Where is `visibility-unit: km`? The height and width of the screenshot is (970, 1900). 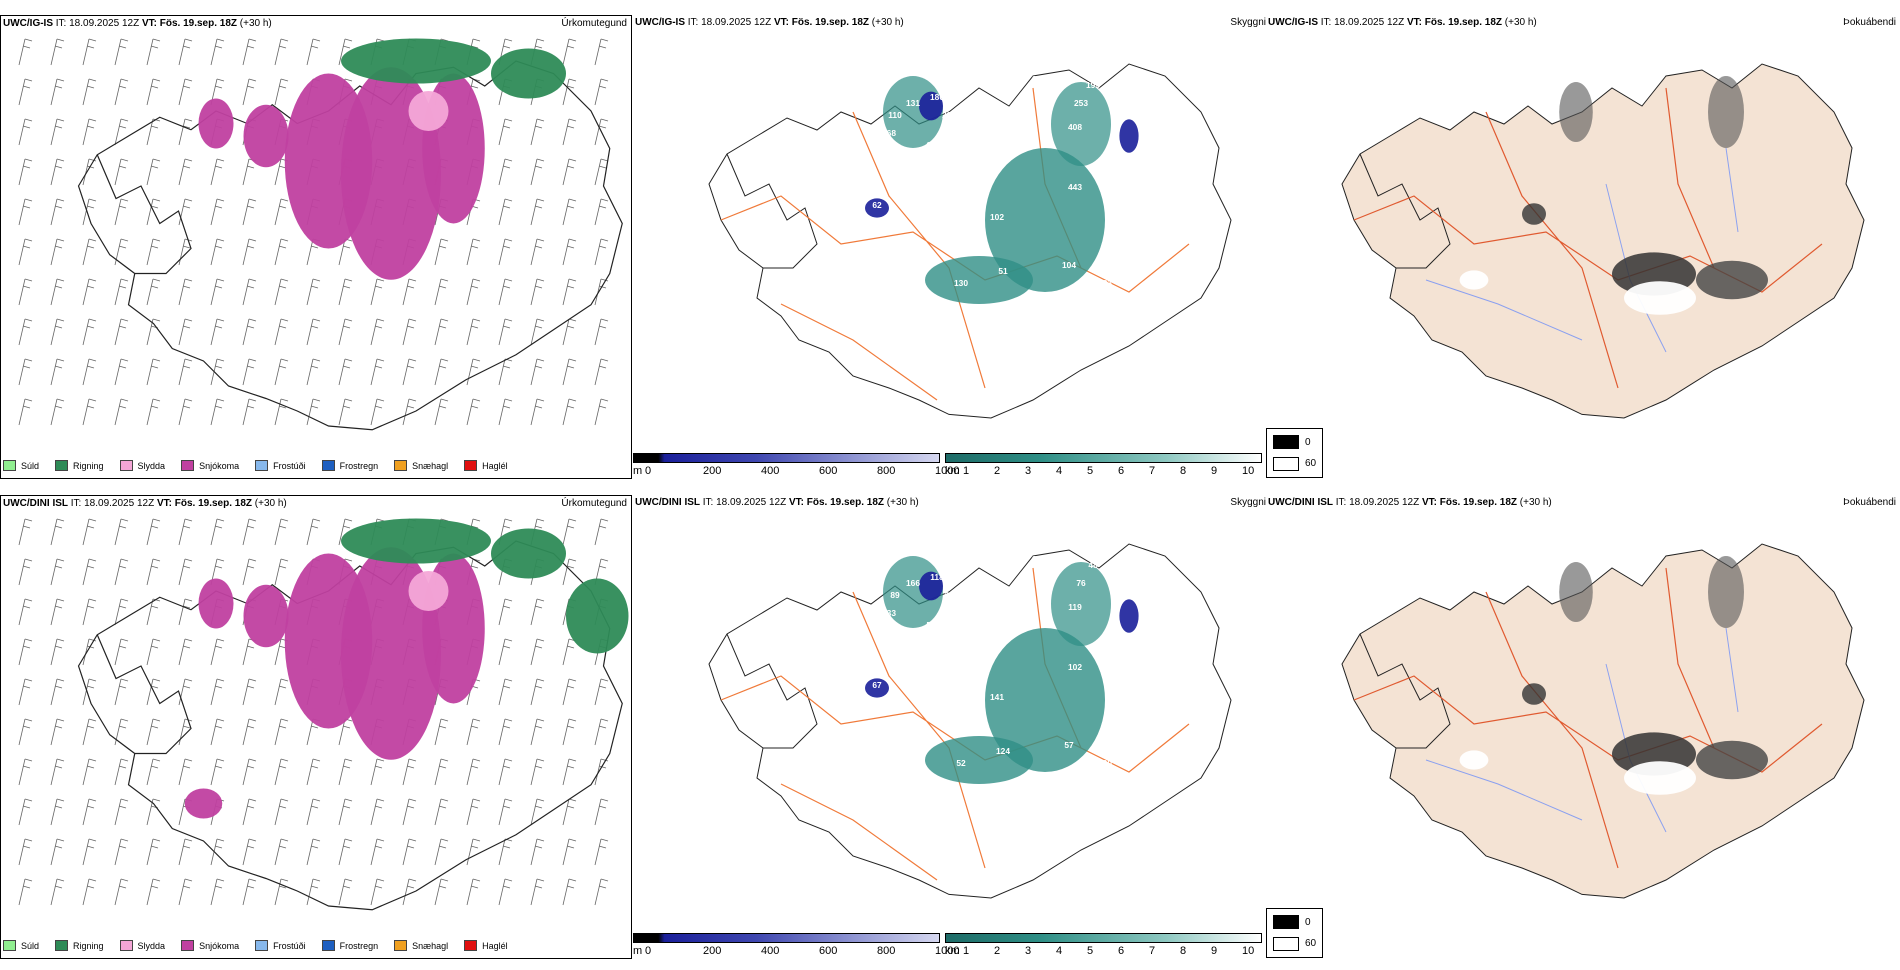
visibility-unit: km is located at coordinates (952, 951).